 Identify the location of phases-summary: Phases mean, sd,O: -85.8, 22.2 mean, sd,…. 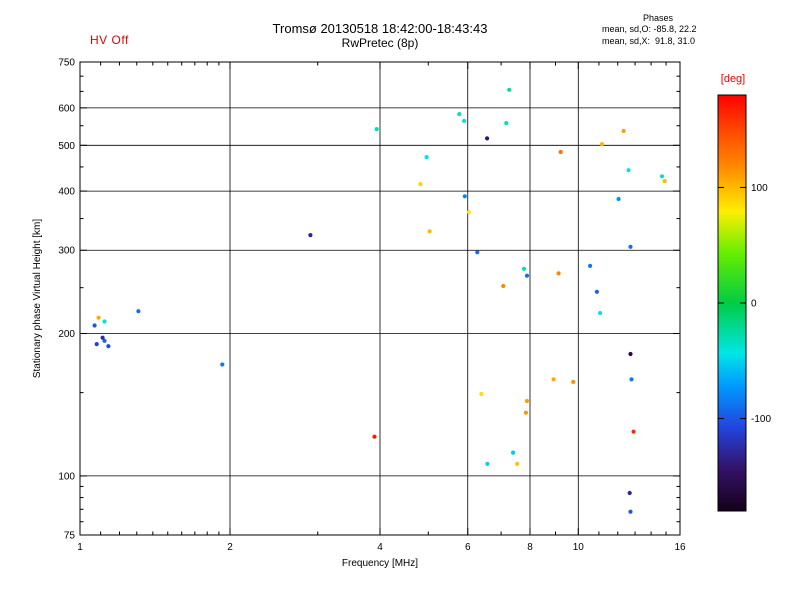
(658, 30).